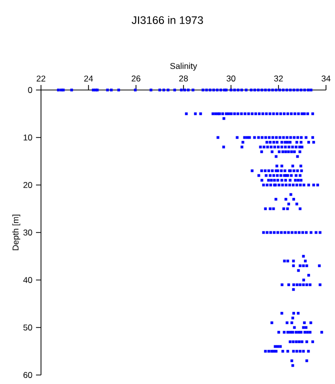  I want to click on y-tick-label: 60, so click(28, 375).